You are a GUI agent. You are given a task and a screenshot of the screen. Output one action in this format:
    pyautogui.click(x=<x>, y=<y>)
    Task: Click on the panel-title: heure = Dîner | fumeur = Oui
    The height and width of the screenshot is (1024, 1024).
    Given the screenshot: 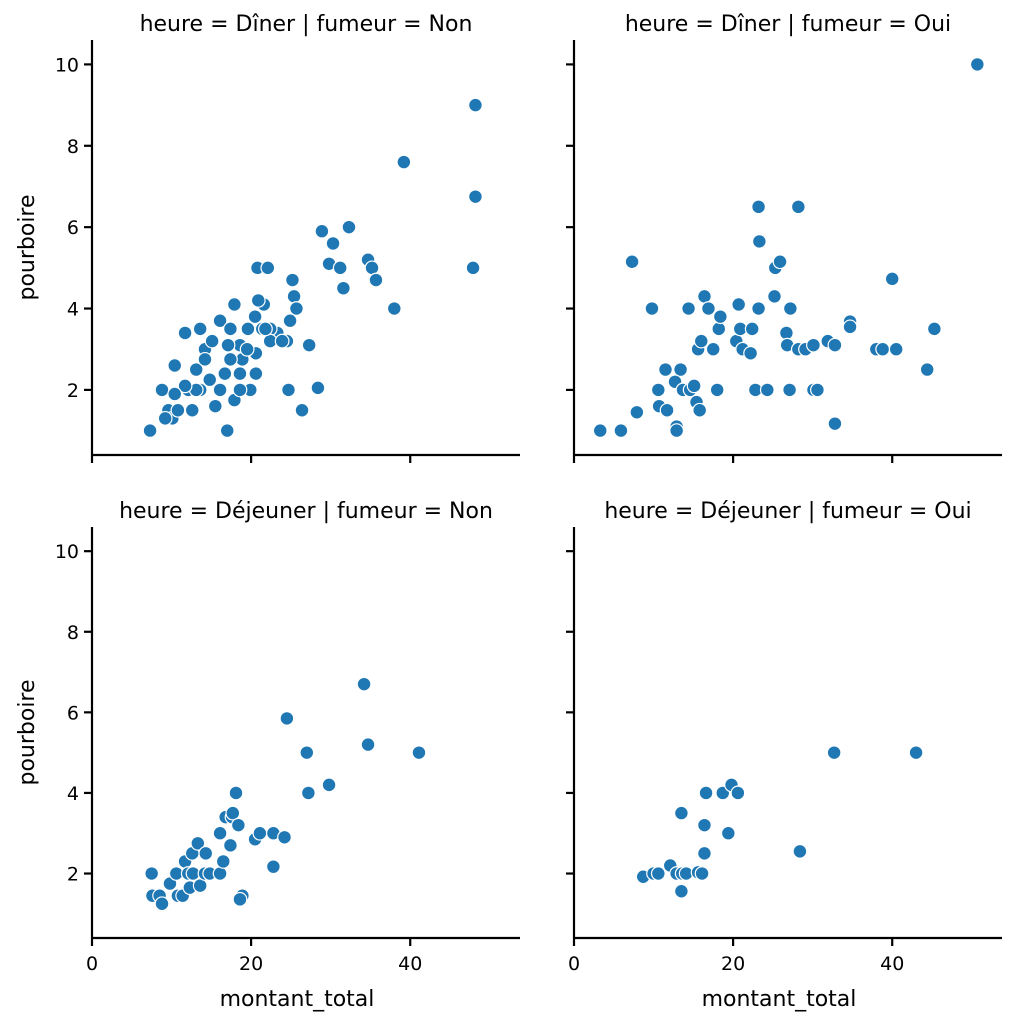 What is the action you would take?
    pyautogui.click(x=788, y=24)
    